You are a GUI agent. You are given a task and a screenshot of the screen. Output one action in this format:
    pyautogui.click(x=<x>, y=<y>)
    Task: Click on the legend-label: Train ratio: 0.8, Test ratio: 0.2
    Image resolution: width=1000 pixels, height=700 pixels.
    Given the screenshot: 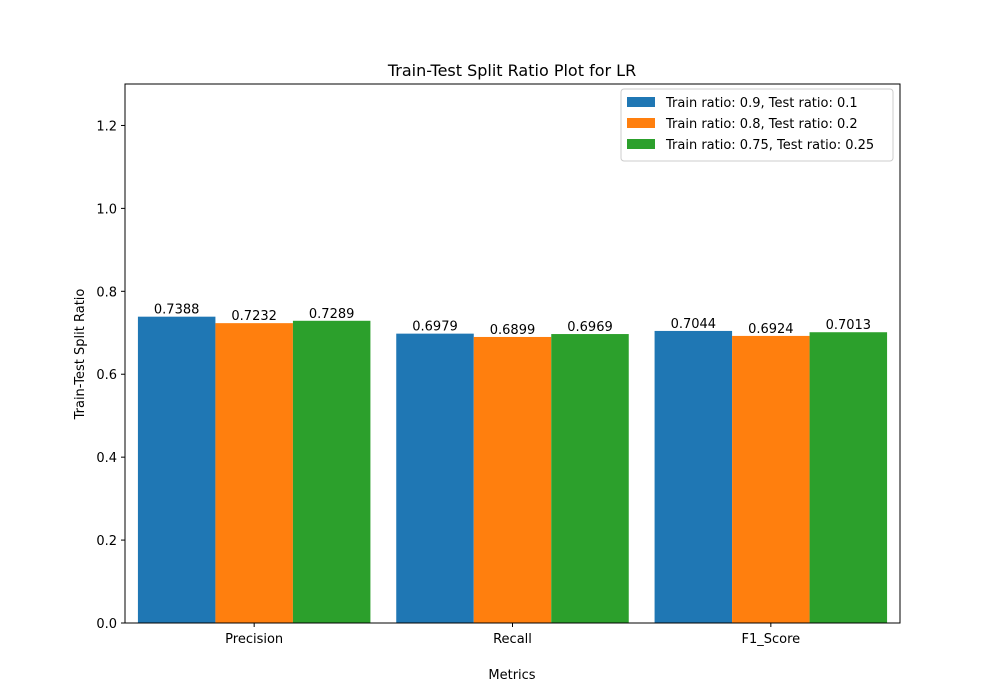 What is the action you would take?
    pyautogui.click(x=761, y=124)
    